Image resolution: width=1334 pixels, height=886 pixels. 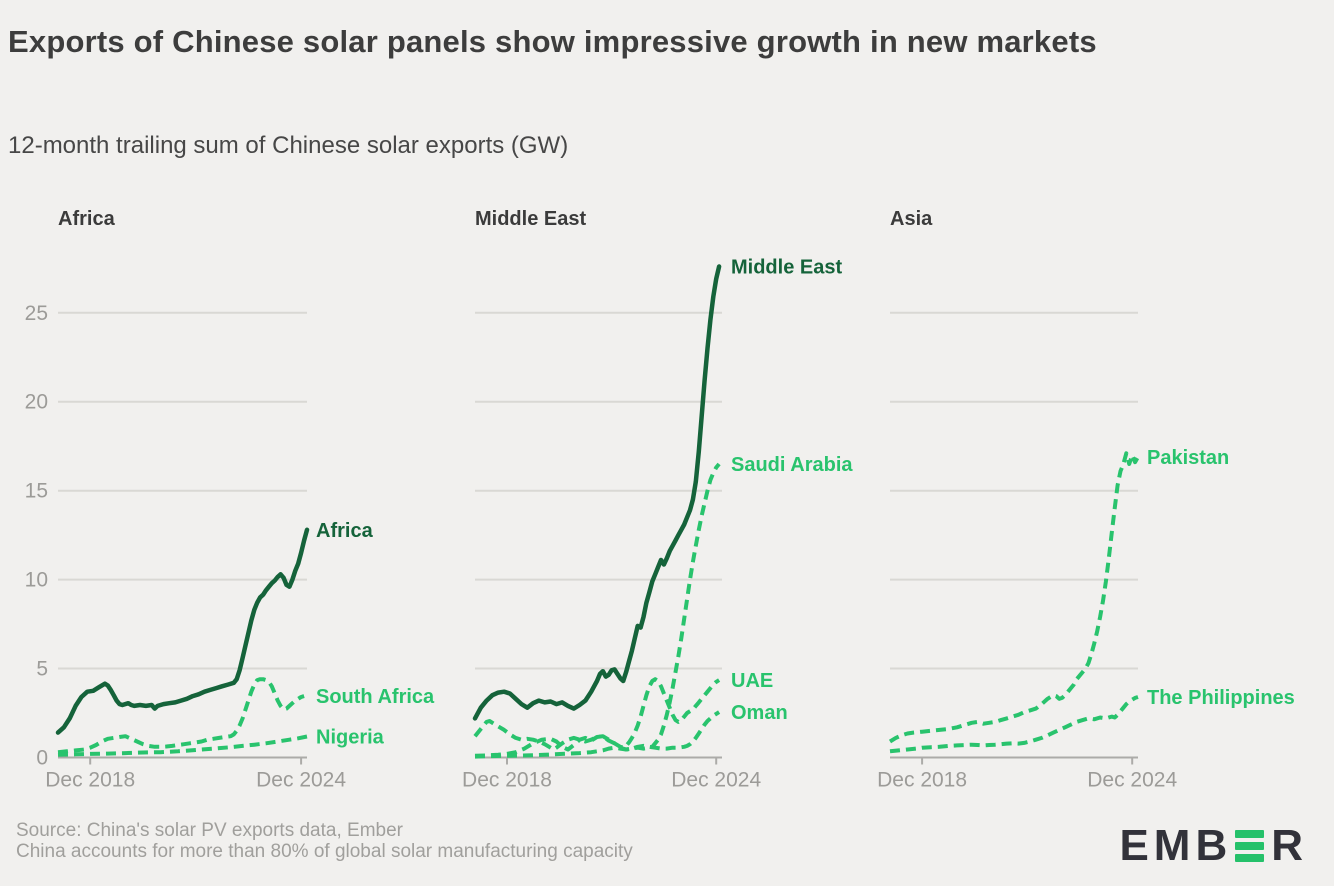 What do you see at coordinates (1014, 724) in the screenshot?
I see `series-line-the-philippines` at bounding box center [1014, 724].